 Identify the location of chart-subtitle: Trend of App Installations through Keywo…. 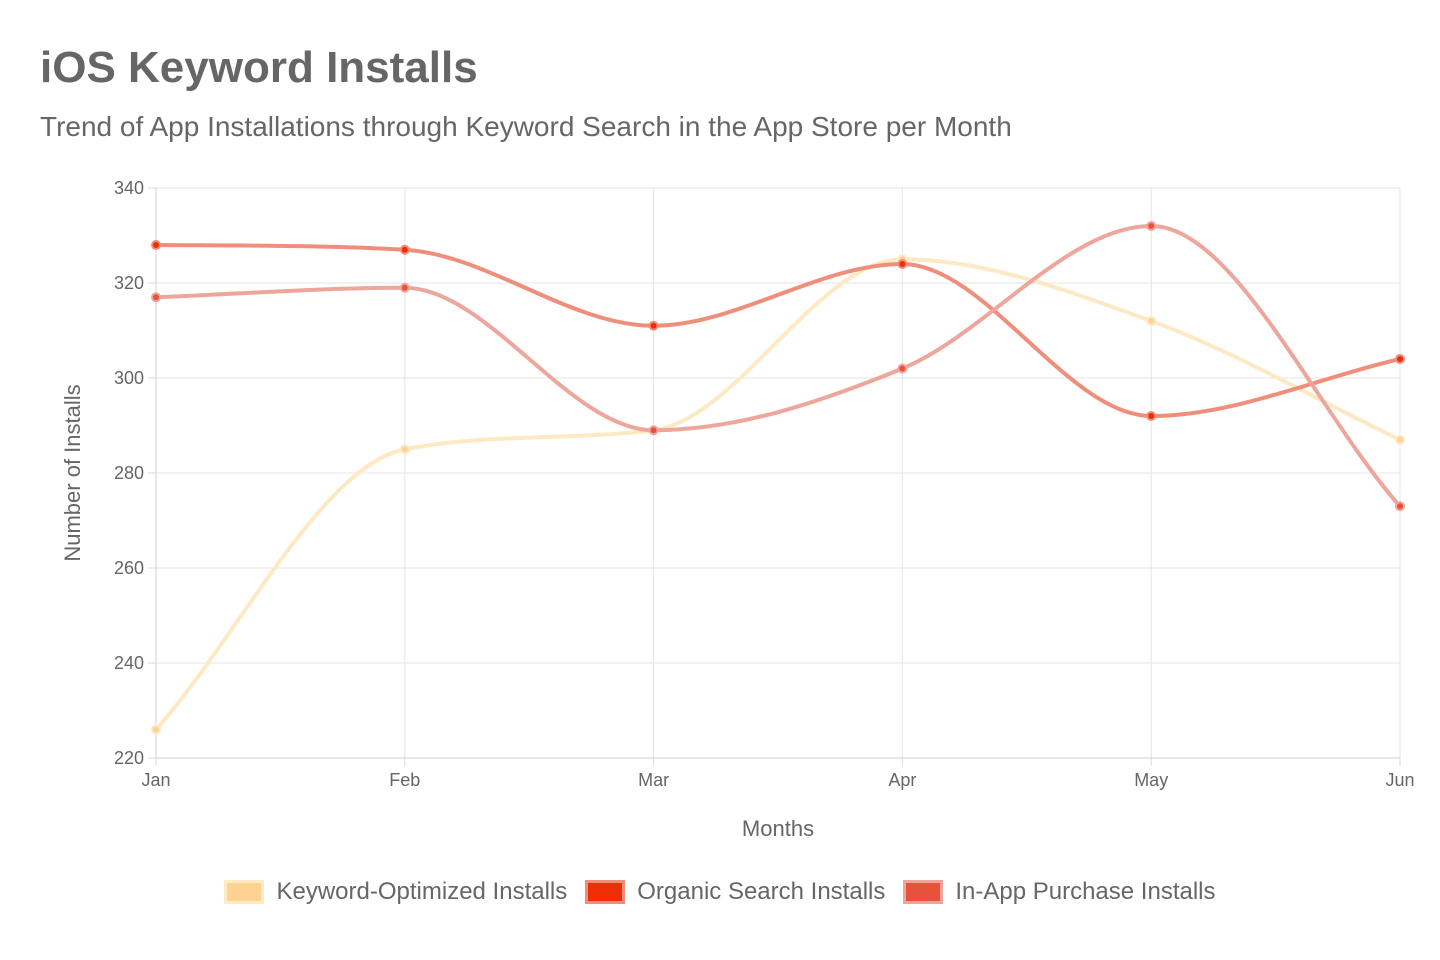
(526, 126).